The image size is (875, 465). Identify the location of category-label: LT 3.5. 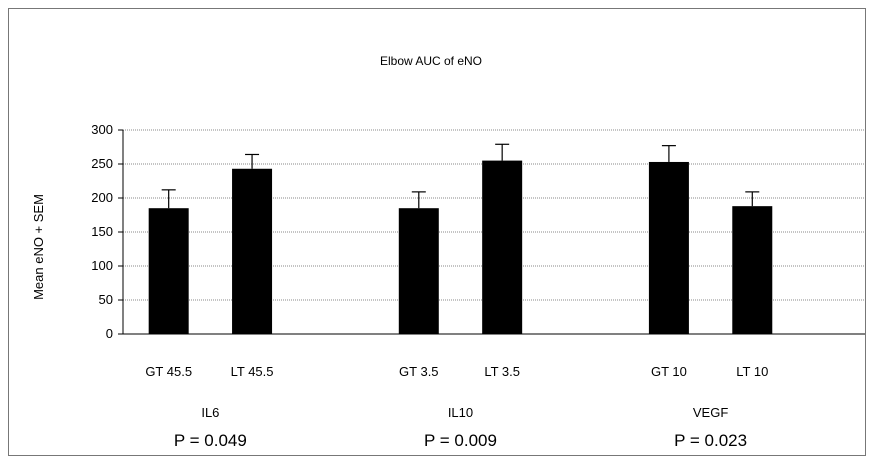
(502, 371).